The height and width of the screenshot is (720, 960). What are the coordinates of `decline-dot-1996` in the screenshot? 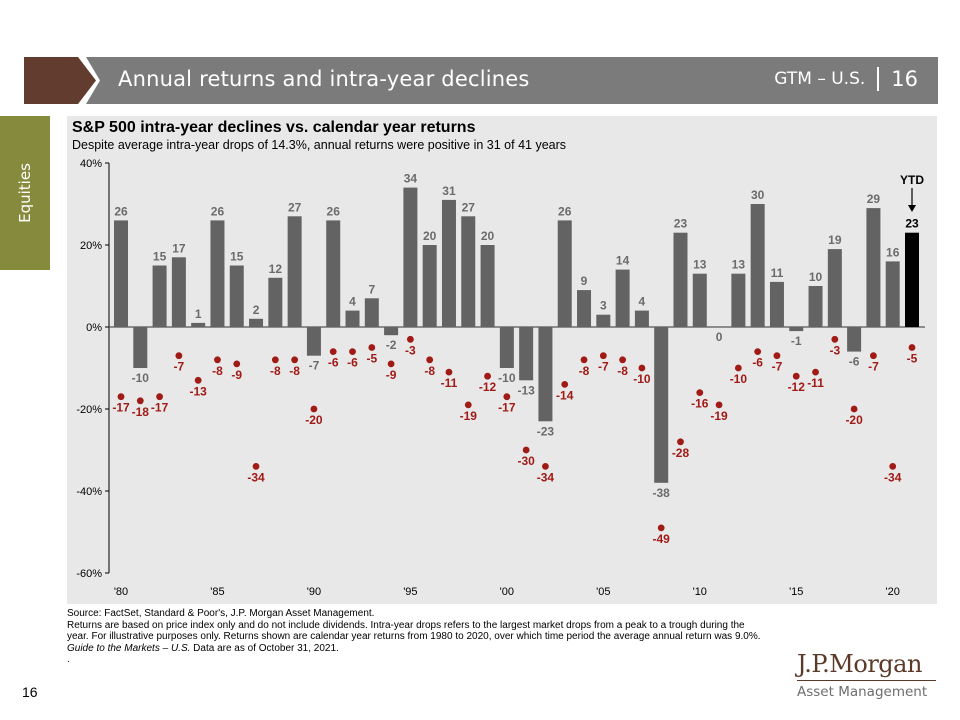 It's located at (430, 360).